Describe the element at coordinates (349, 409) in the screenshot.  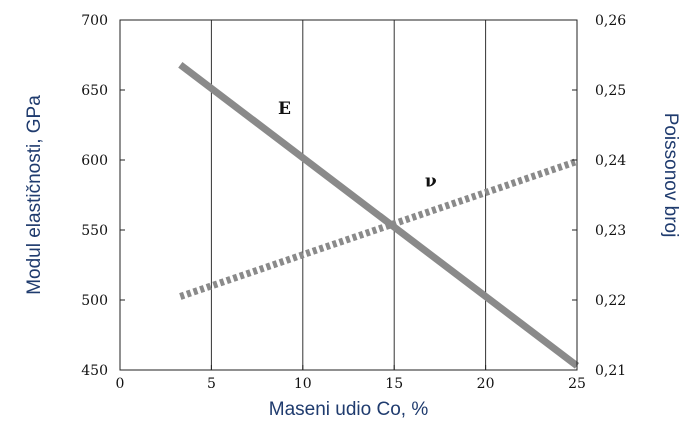
I see `x-axis-title: Maseni udio Co, %` at that location.